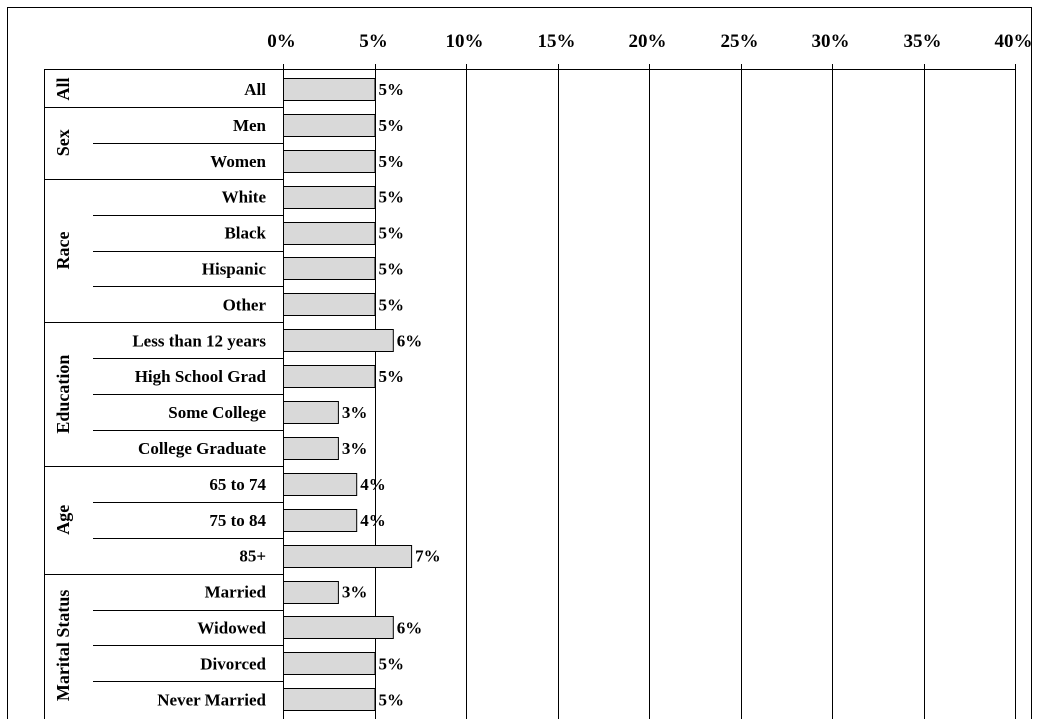 The image size is (1039, 719). I want to click on category-label: Women, so click(238, 161).